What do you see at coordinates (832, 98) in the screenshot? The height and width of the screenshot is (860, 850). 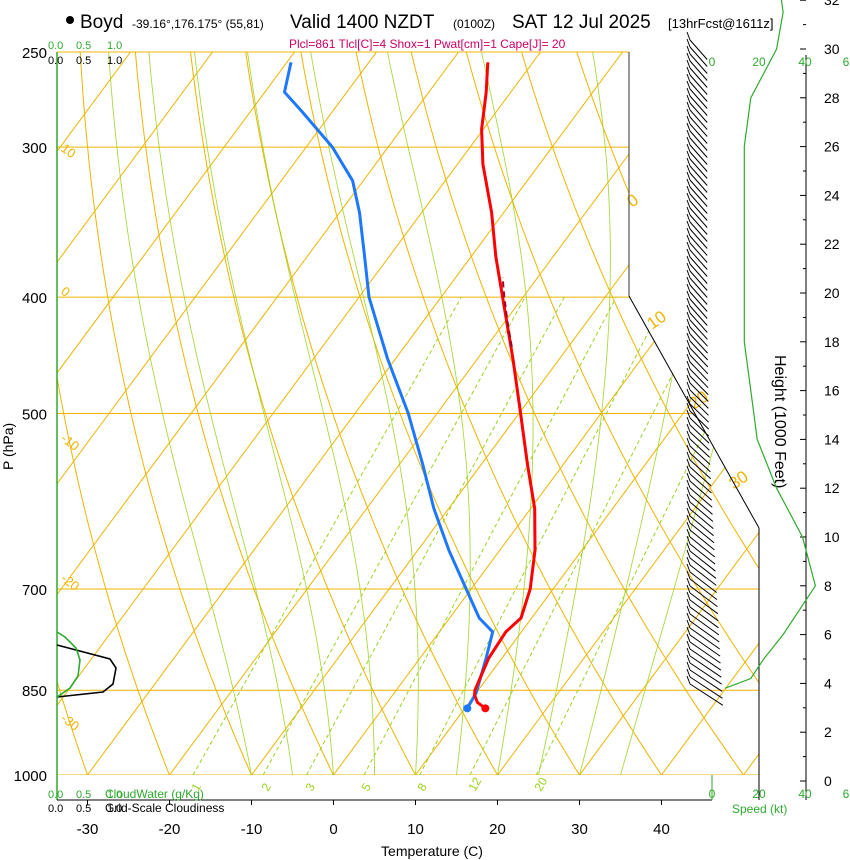 I see `height-tick-label: 28` at bounding box center [832, 98].